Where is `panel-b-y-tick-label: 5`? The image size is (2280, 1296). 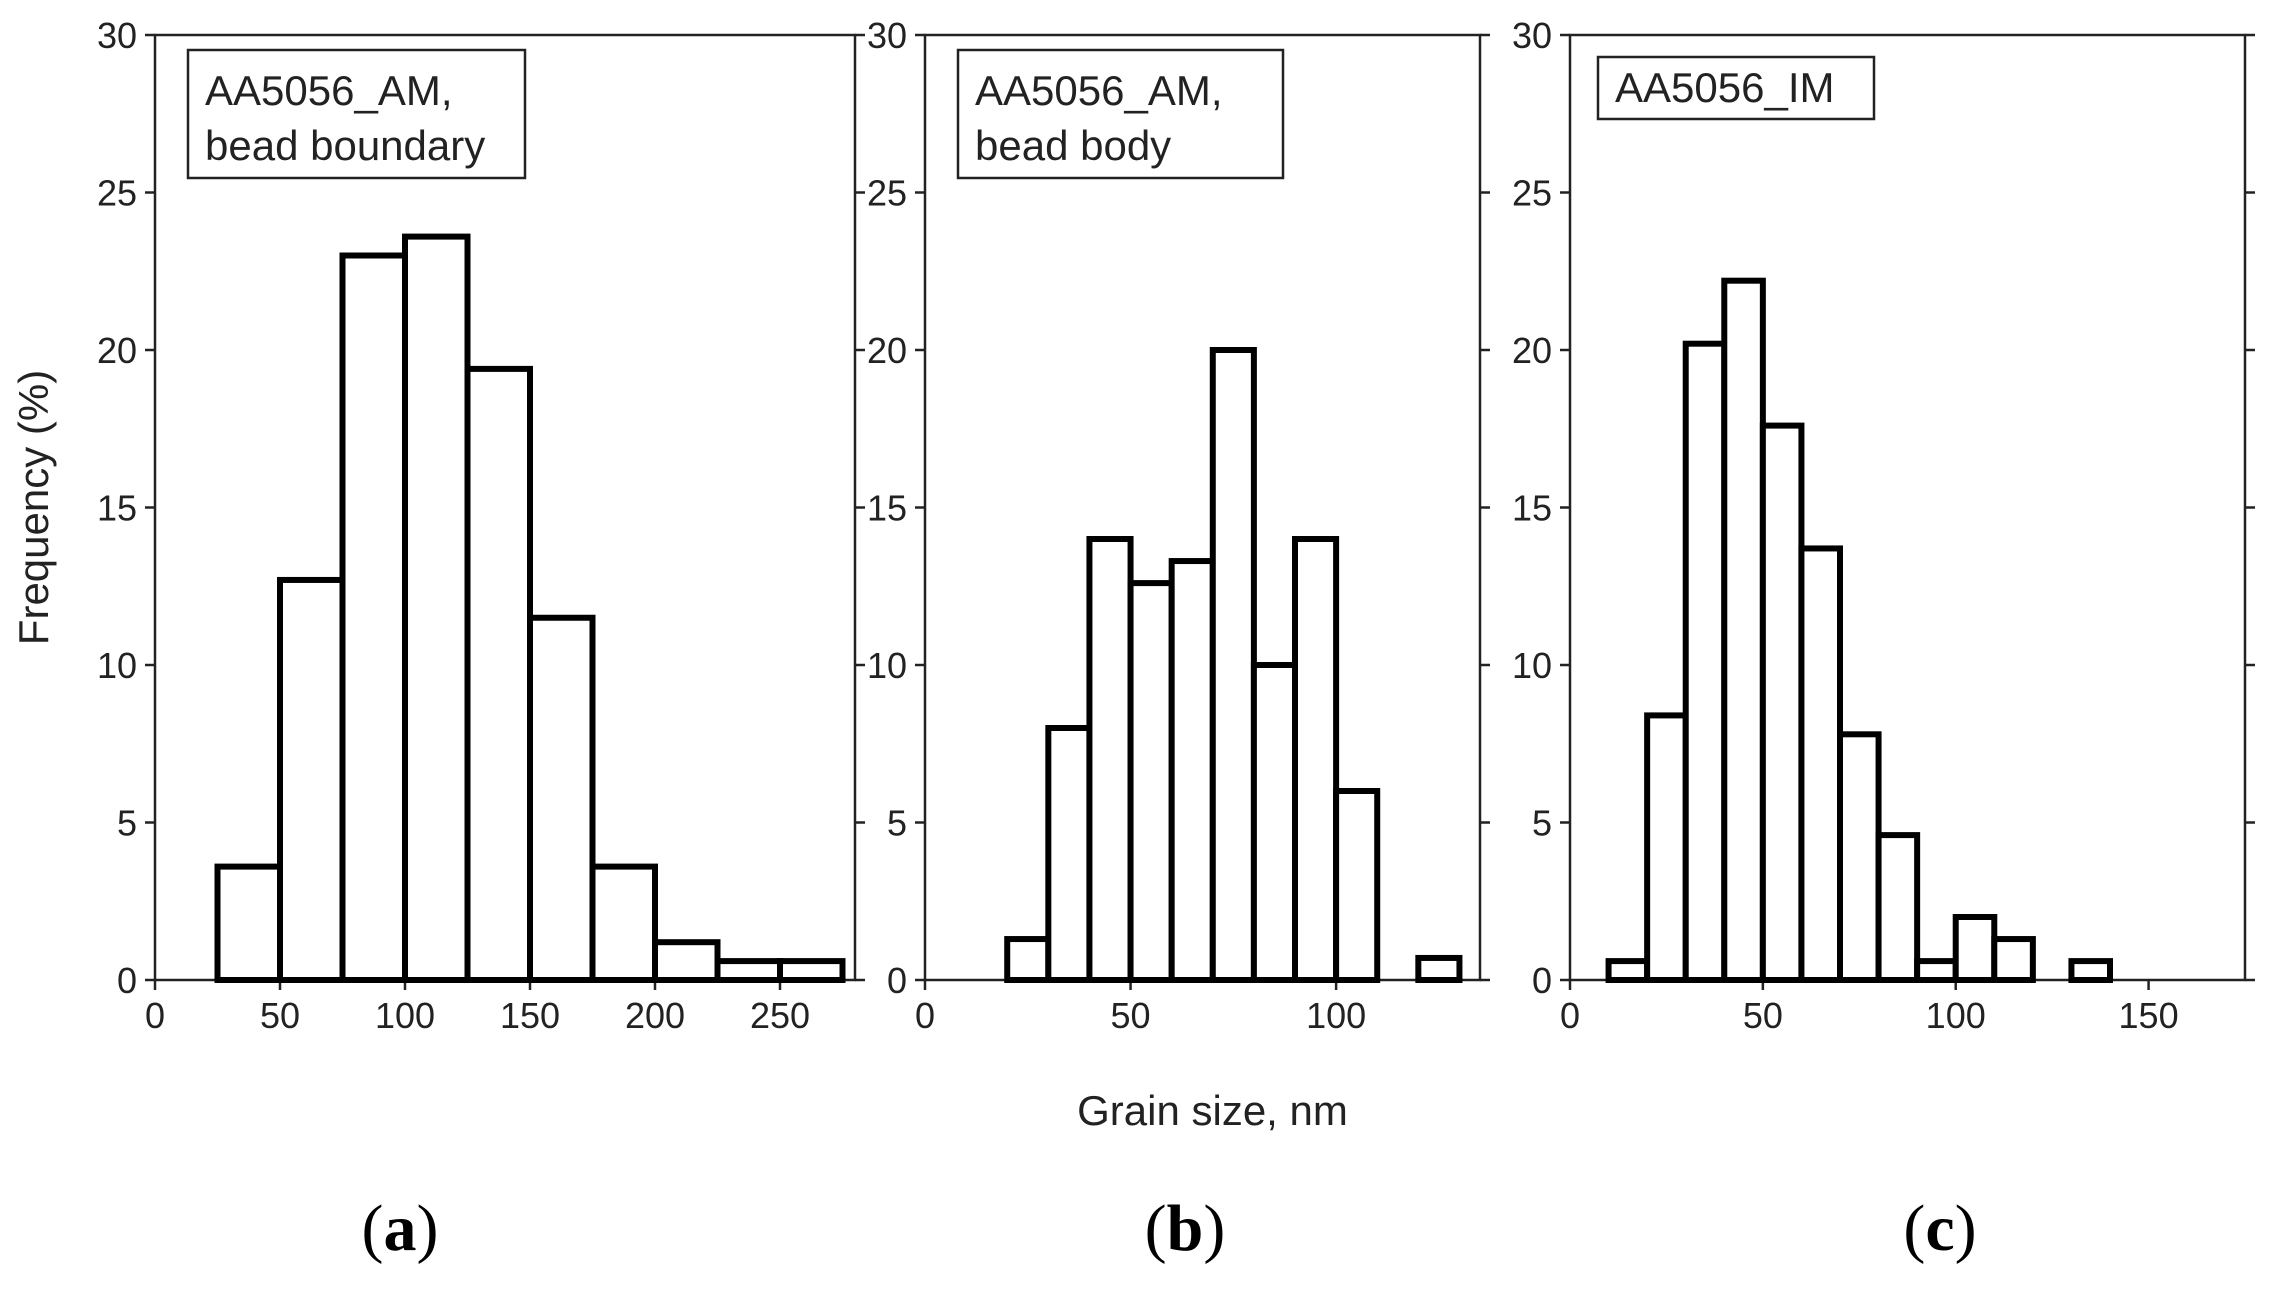 panel-b-y-tick-label: 5 is located at coordinates (897, 823).